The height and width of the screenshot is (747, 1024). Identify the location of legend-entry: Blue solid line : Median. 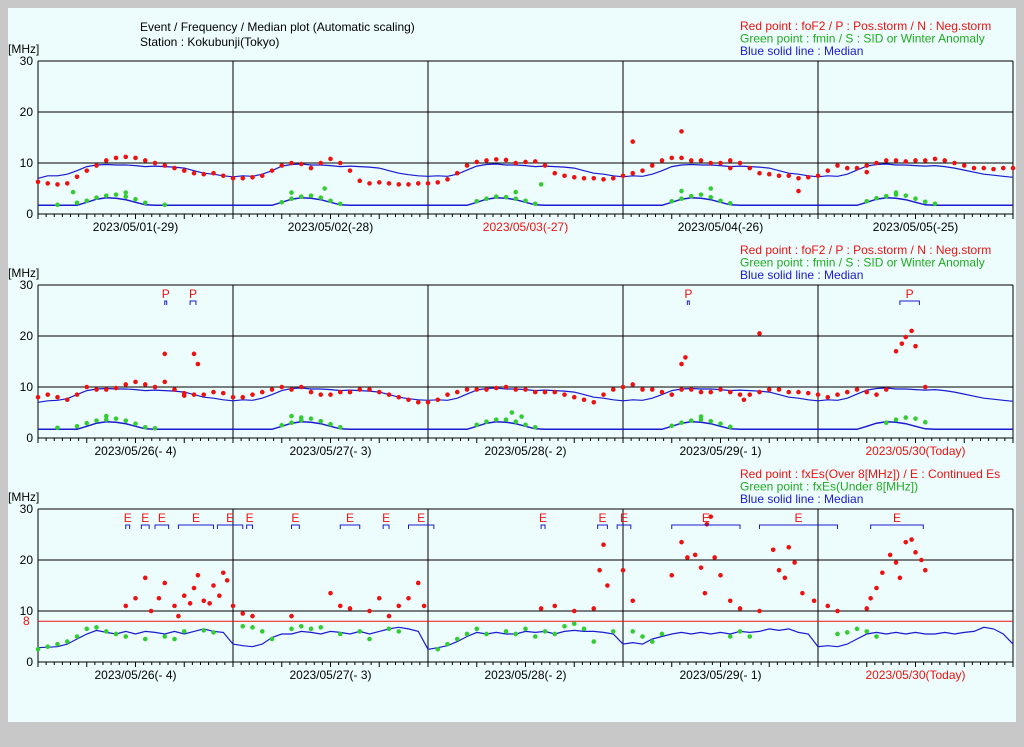
(801, 51).